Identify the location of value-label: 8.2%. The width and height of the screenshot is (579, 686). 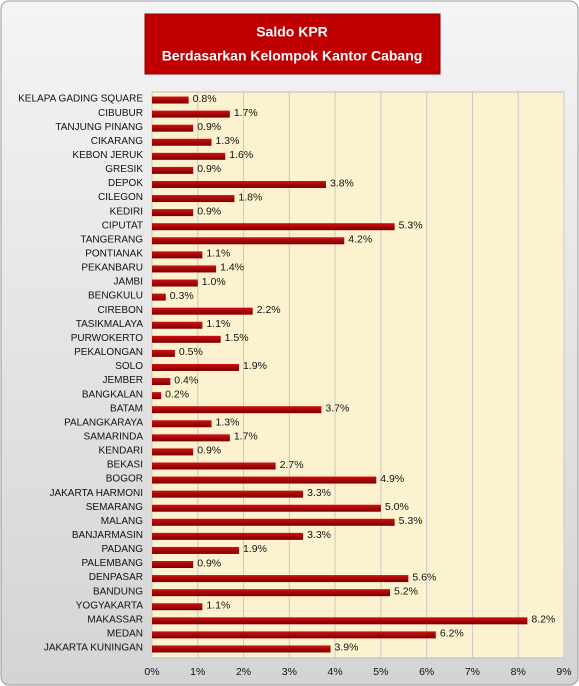
(543, 620).